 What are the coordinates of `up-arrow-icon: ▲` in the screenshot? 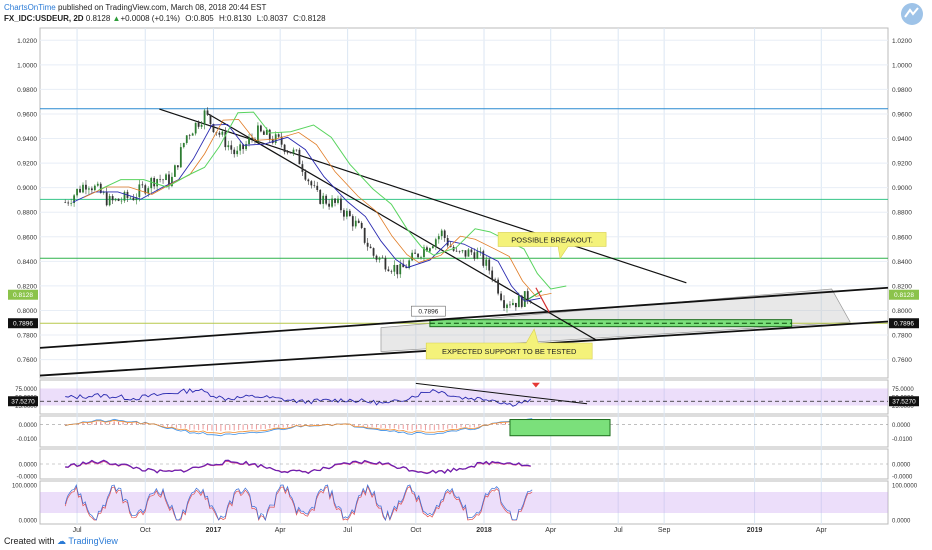 It's located at (116, 18).